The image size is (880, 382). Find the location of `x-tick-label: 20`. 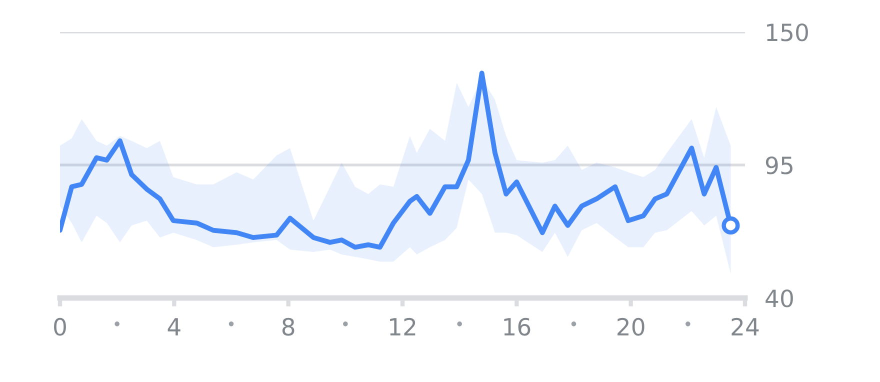

x-tick-label: 20 is located at coordinates (631, 327).